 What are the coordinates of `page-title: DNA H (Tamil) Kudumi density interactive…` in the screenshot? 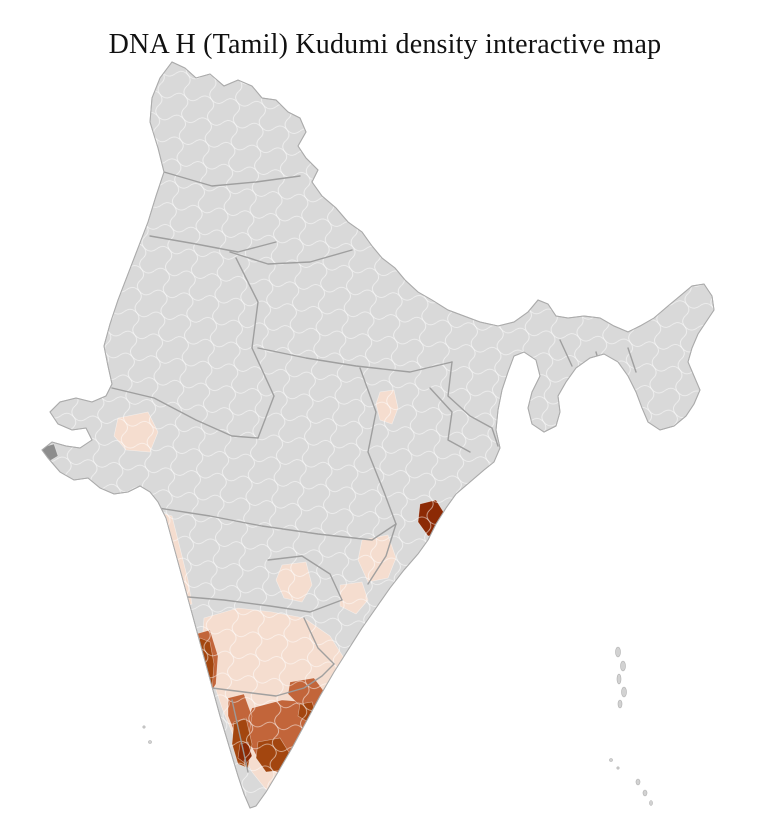 It's located at (385, 44).